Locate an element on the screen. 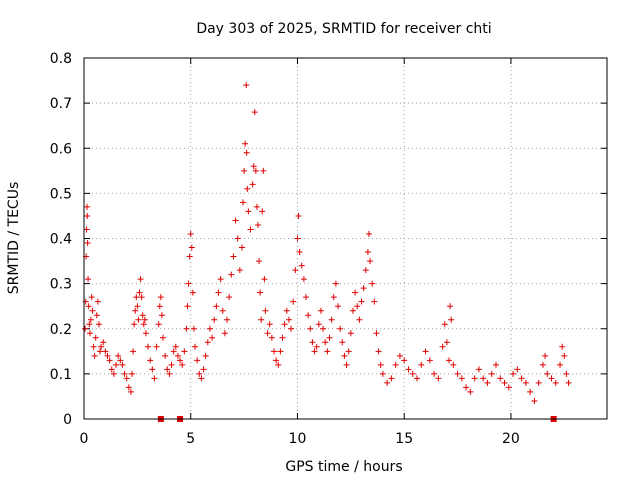  y-tick-label: 0.8 is located at coordinates (61, 59).